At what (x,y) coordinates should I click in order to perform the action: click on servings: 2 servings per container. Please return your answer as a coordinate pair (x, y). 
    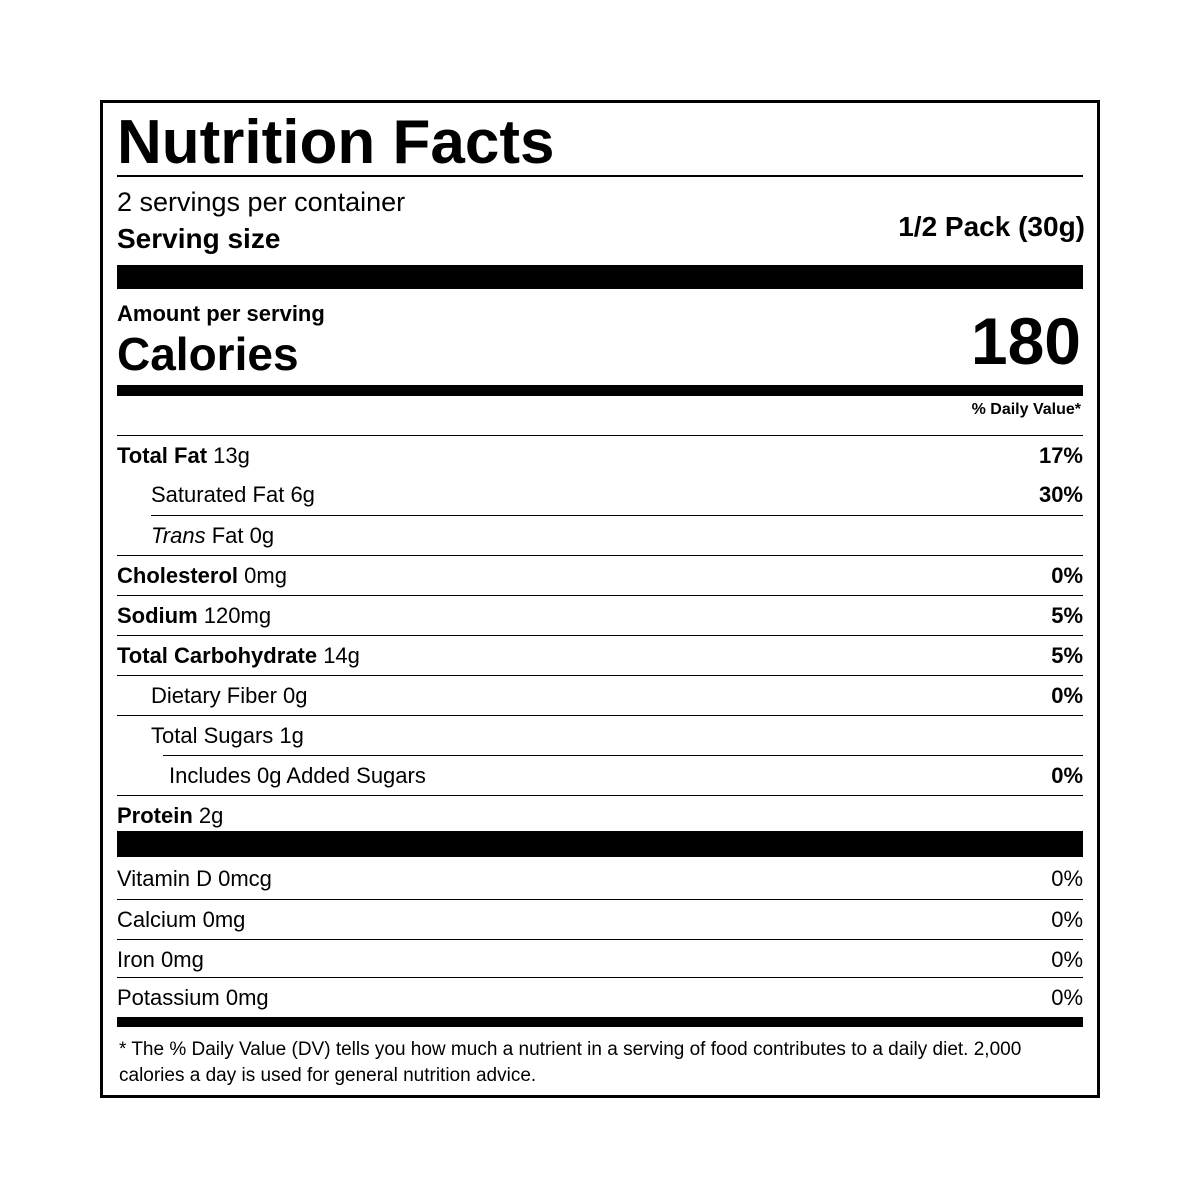
    Looking at the image, I should click on (261, 202).